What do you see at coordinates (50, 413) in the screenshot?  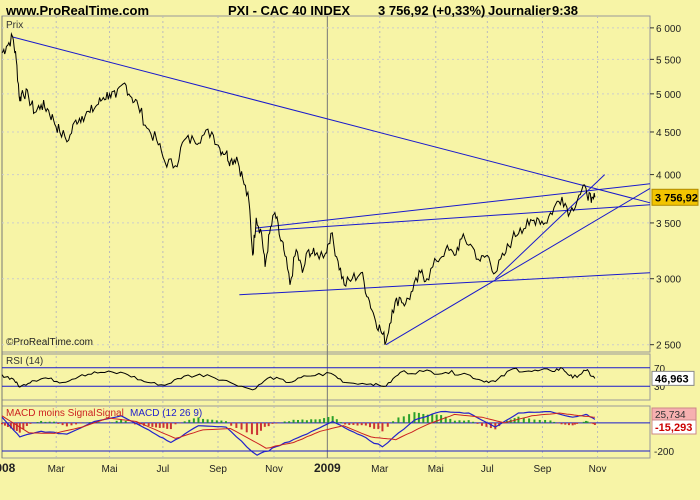 I see `macd-panel-label: MACD moins Signal` at bounding box center [50, 413].